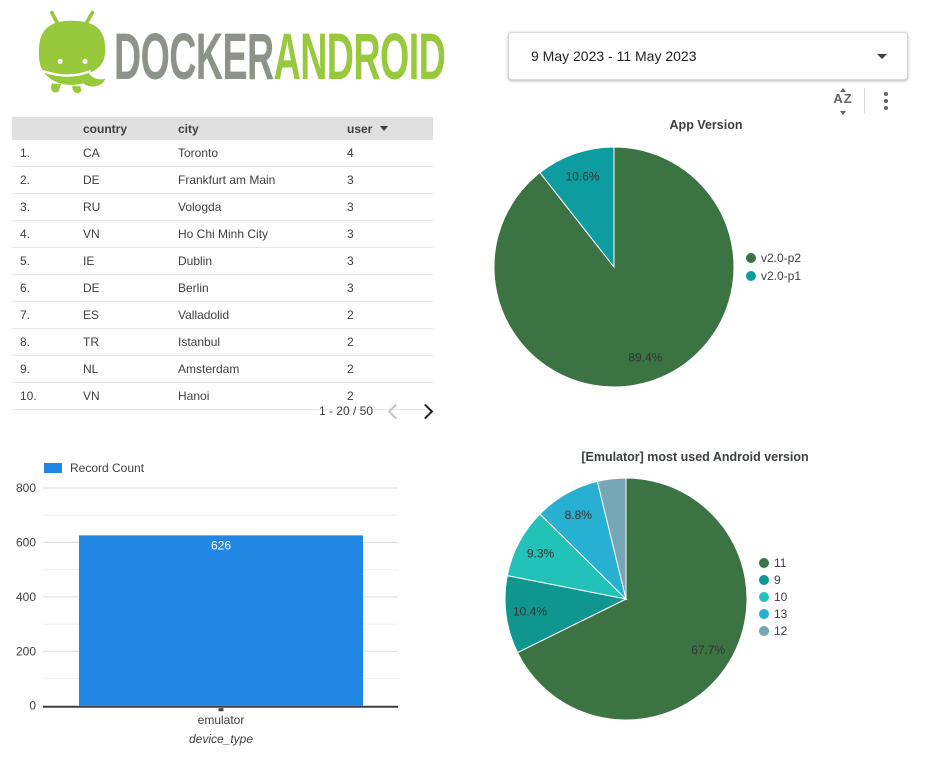 This screenshot has width=925, height=758. I want to click on cell-country: CA, so click(91, 153).